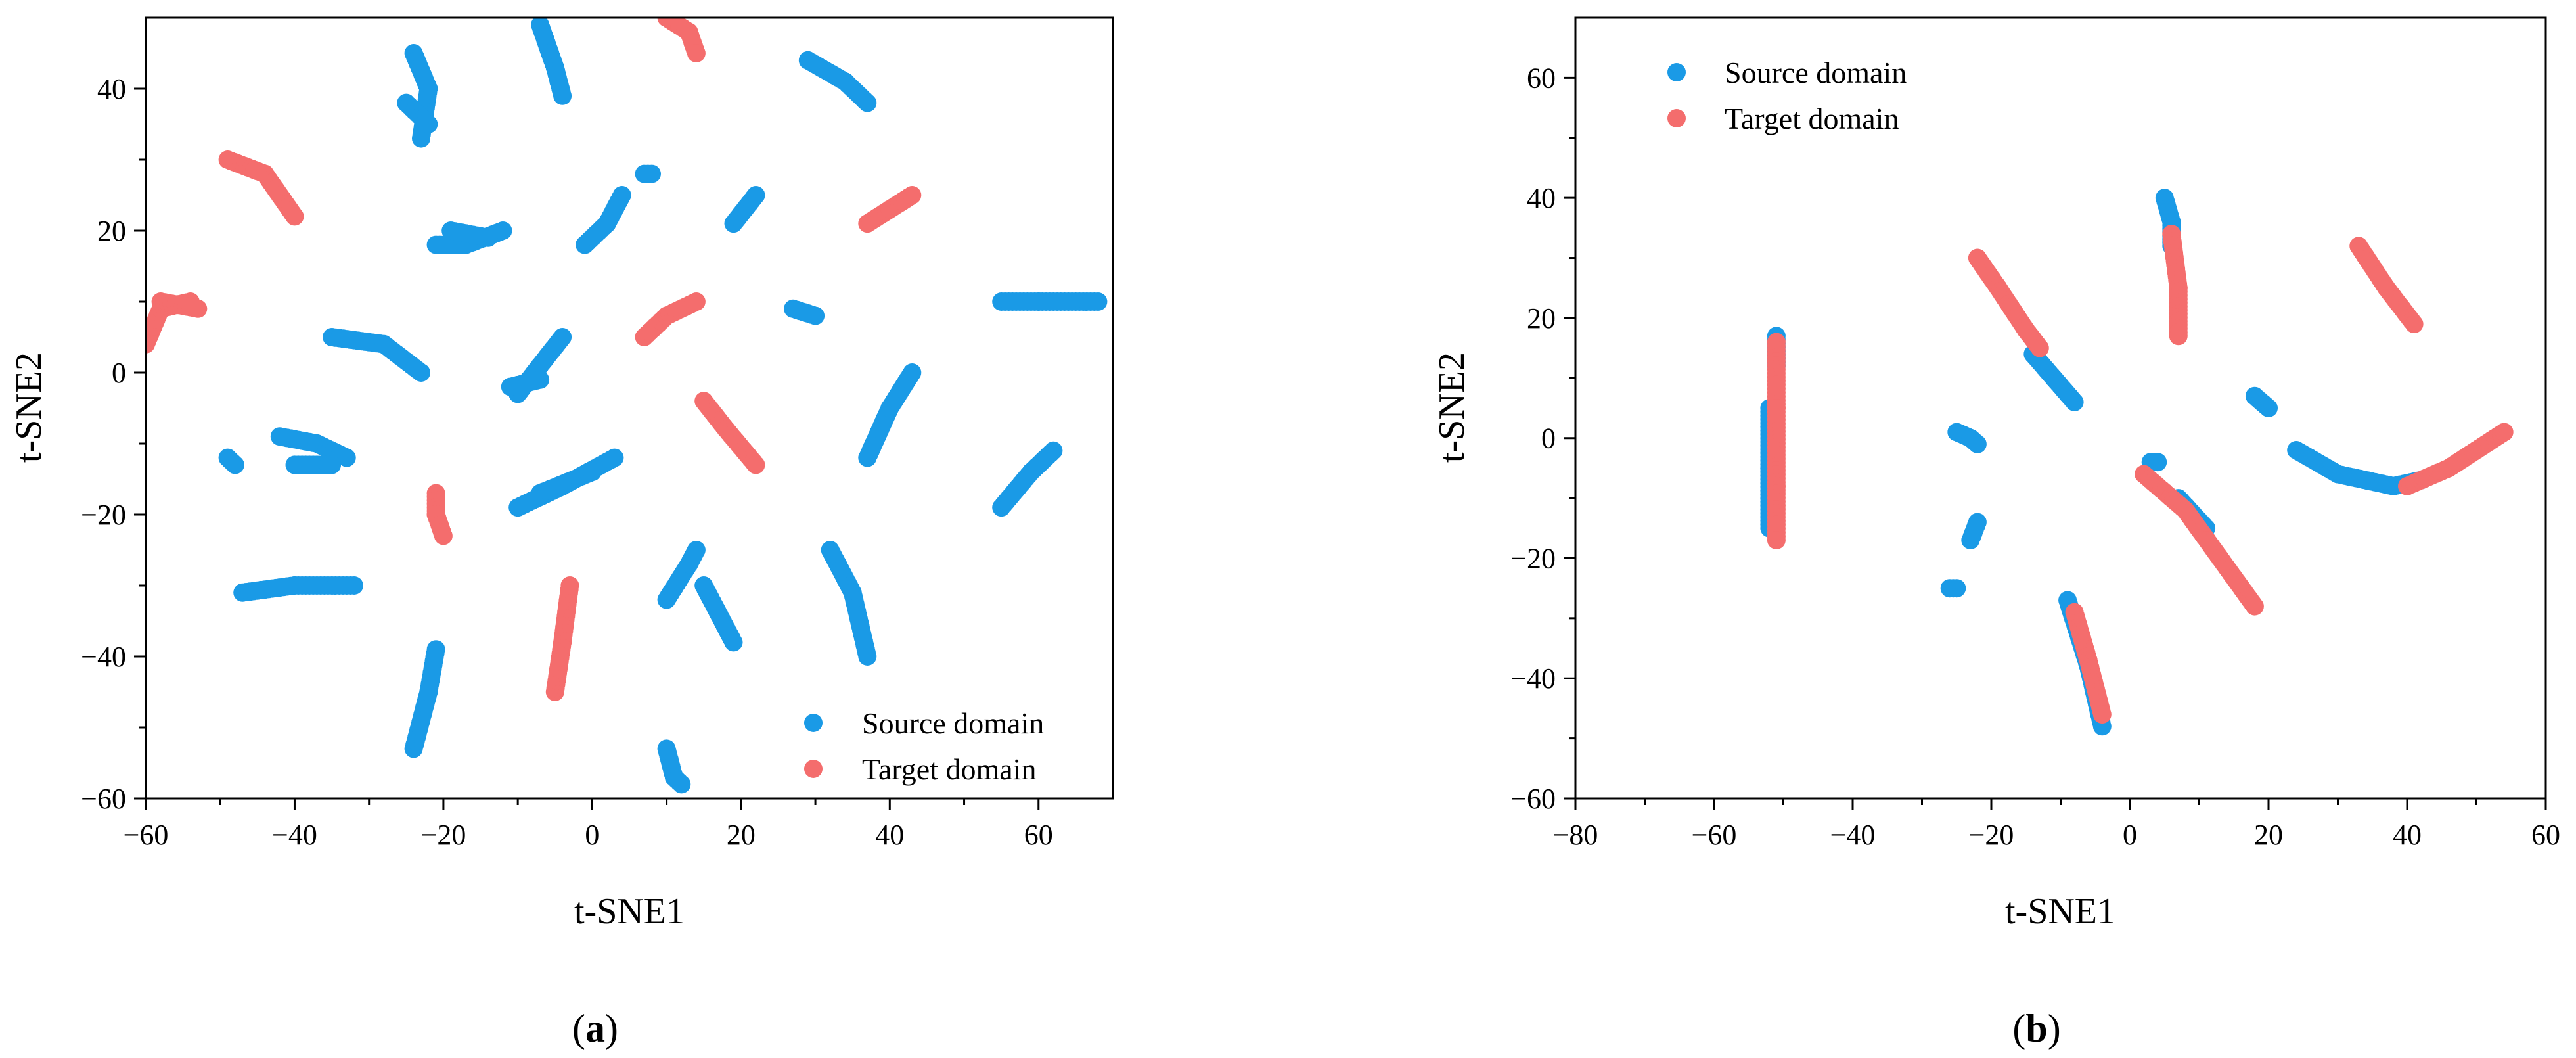  What do you see at coordinates (111, 89) in the screenshot?
I see `y-tick-label: 40` at bounding box center [111, 89].